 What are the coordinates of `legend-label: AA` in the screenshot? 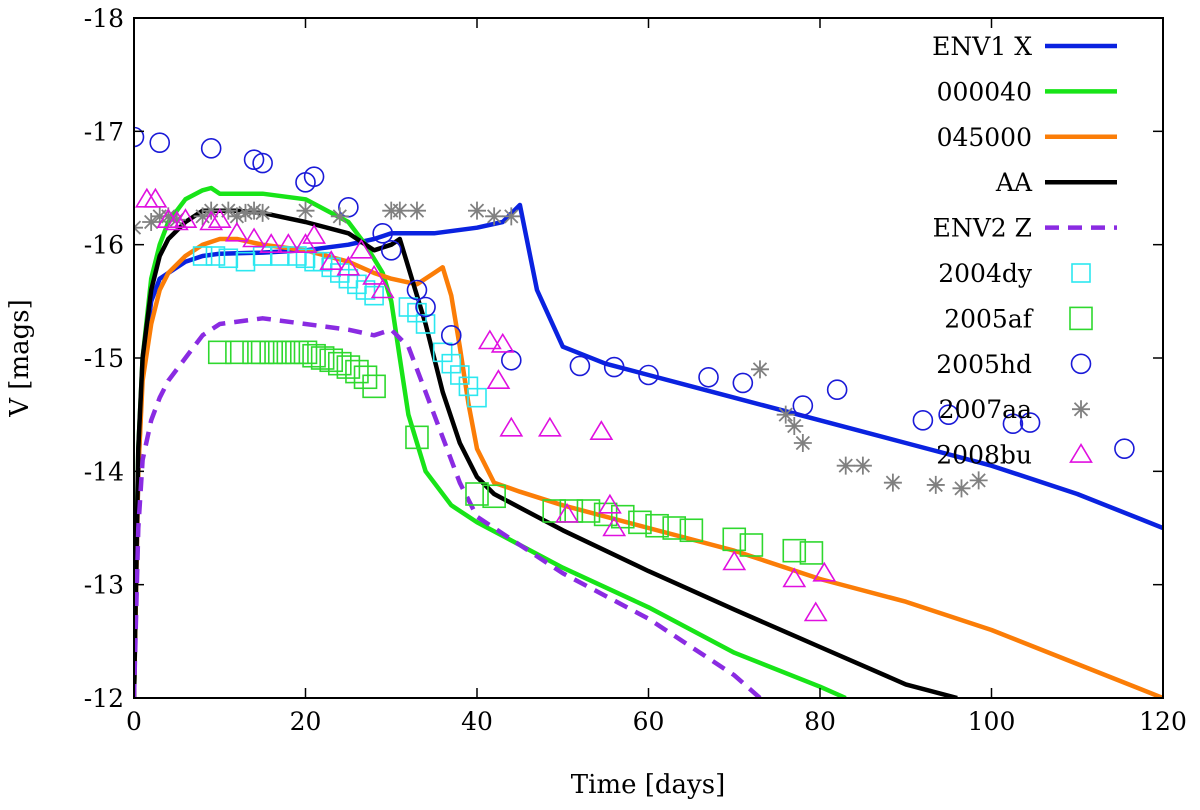 It's located at (1014, 182).